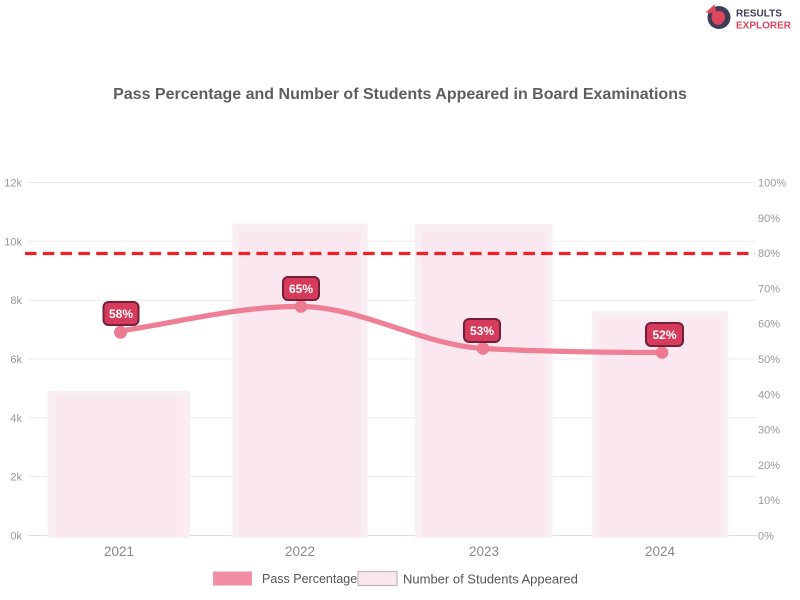 Image resolution: width=800 pixels, height=600 pixels. What do you see at coordinates (764, 26) in the screenshot?
I see `svg-text: EXPLORER` at bounding box center [764, 26].